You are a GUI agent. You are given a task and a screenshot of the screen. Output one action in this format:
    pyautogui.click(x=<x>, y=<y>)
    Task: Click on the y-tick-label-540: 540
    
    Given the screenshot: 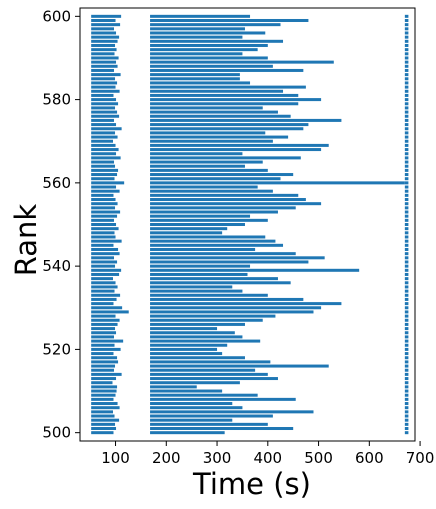 What is the action you would take?
    pyautogui.click(x=56, y=266)
    